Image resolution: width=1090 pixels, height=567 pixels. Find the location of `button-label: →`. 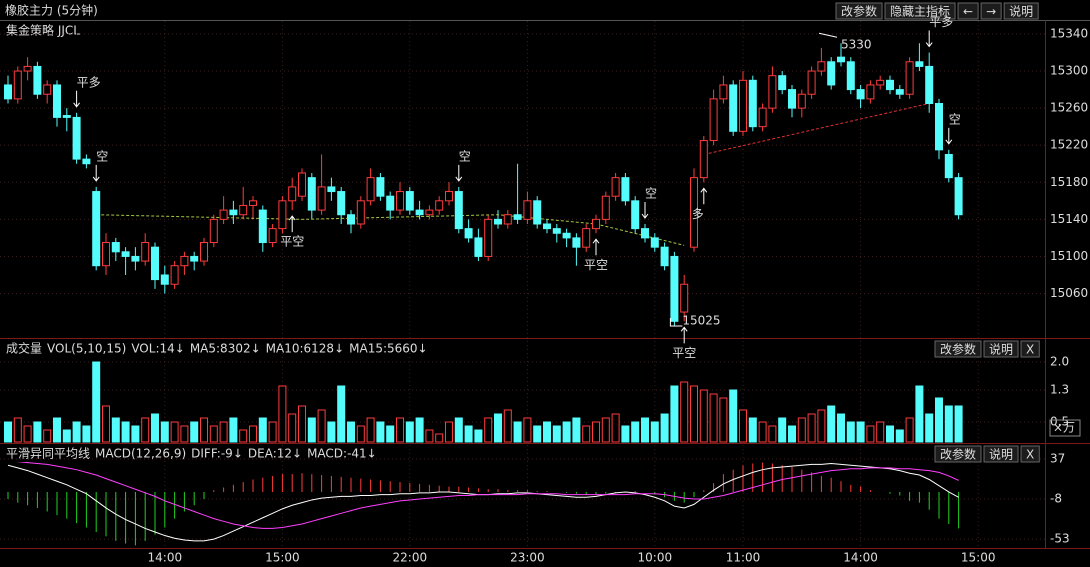

button-label: → is located at coordinates (991, 12).